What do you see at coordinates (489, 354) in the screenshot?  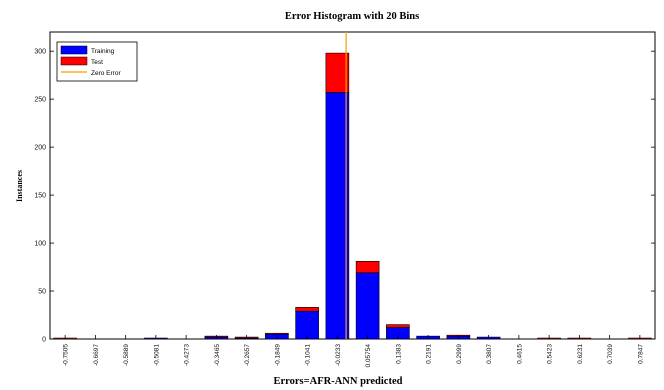 I see `x-tick-label: 0.3807` at bounding box center [489, 354].